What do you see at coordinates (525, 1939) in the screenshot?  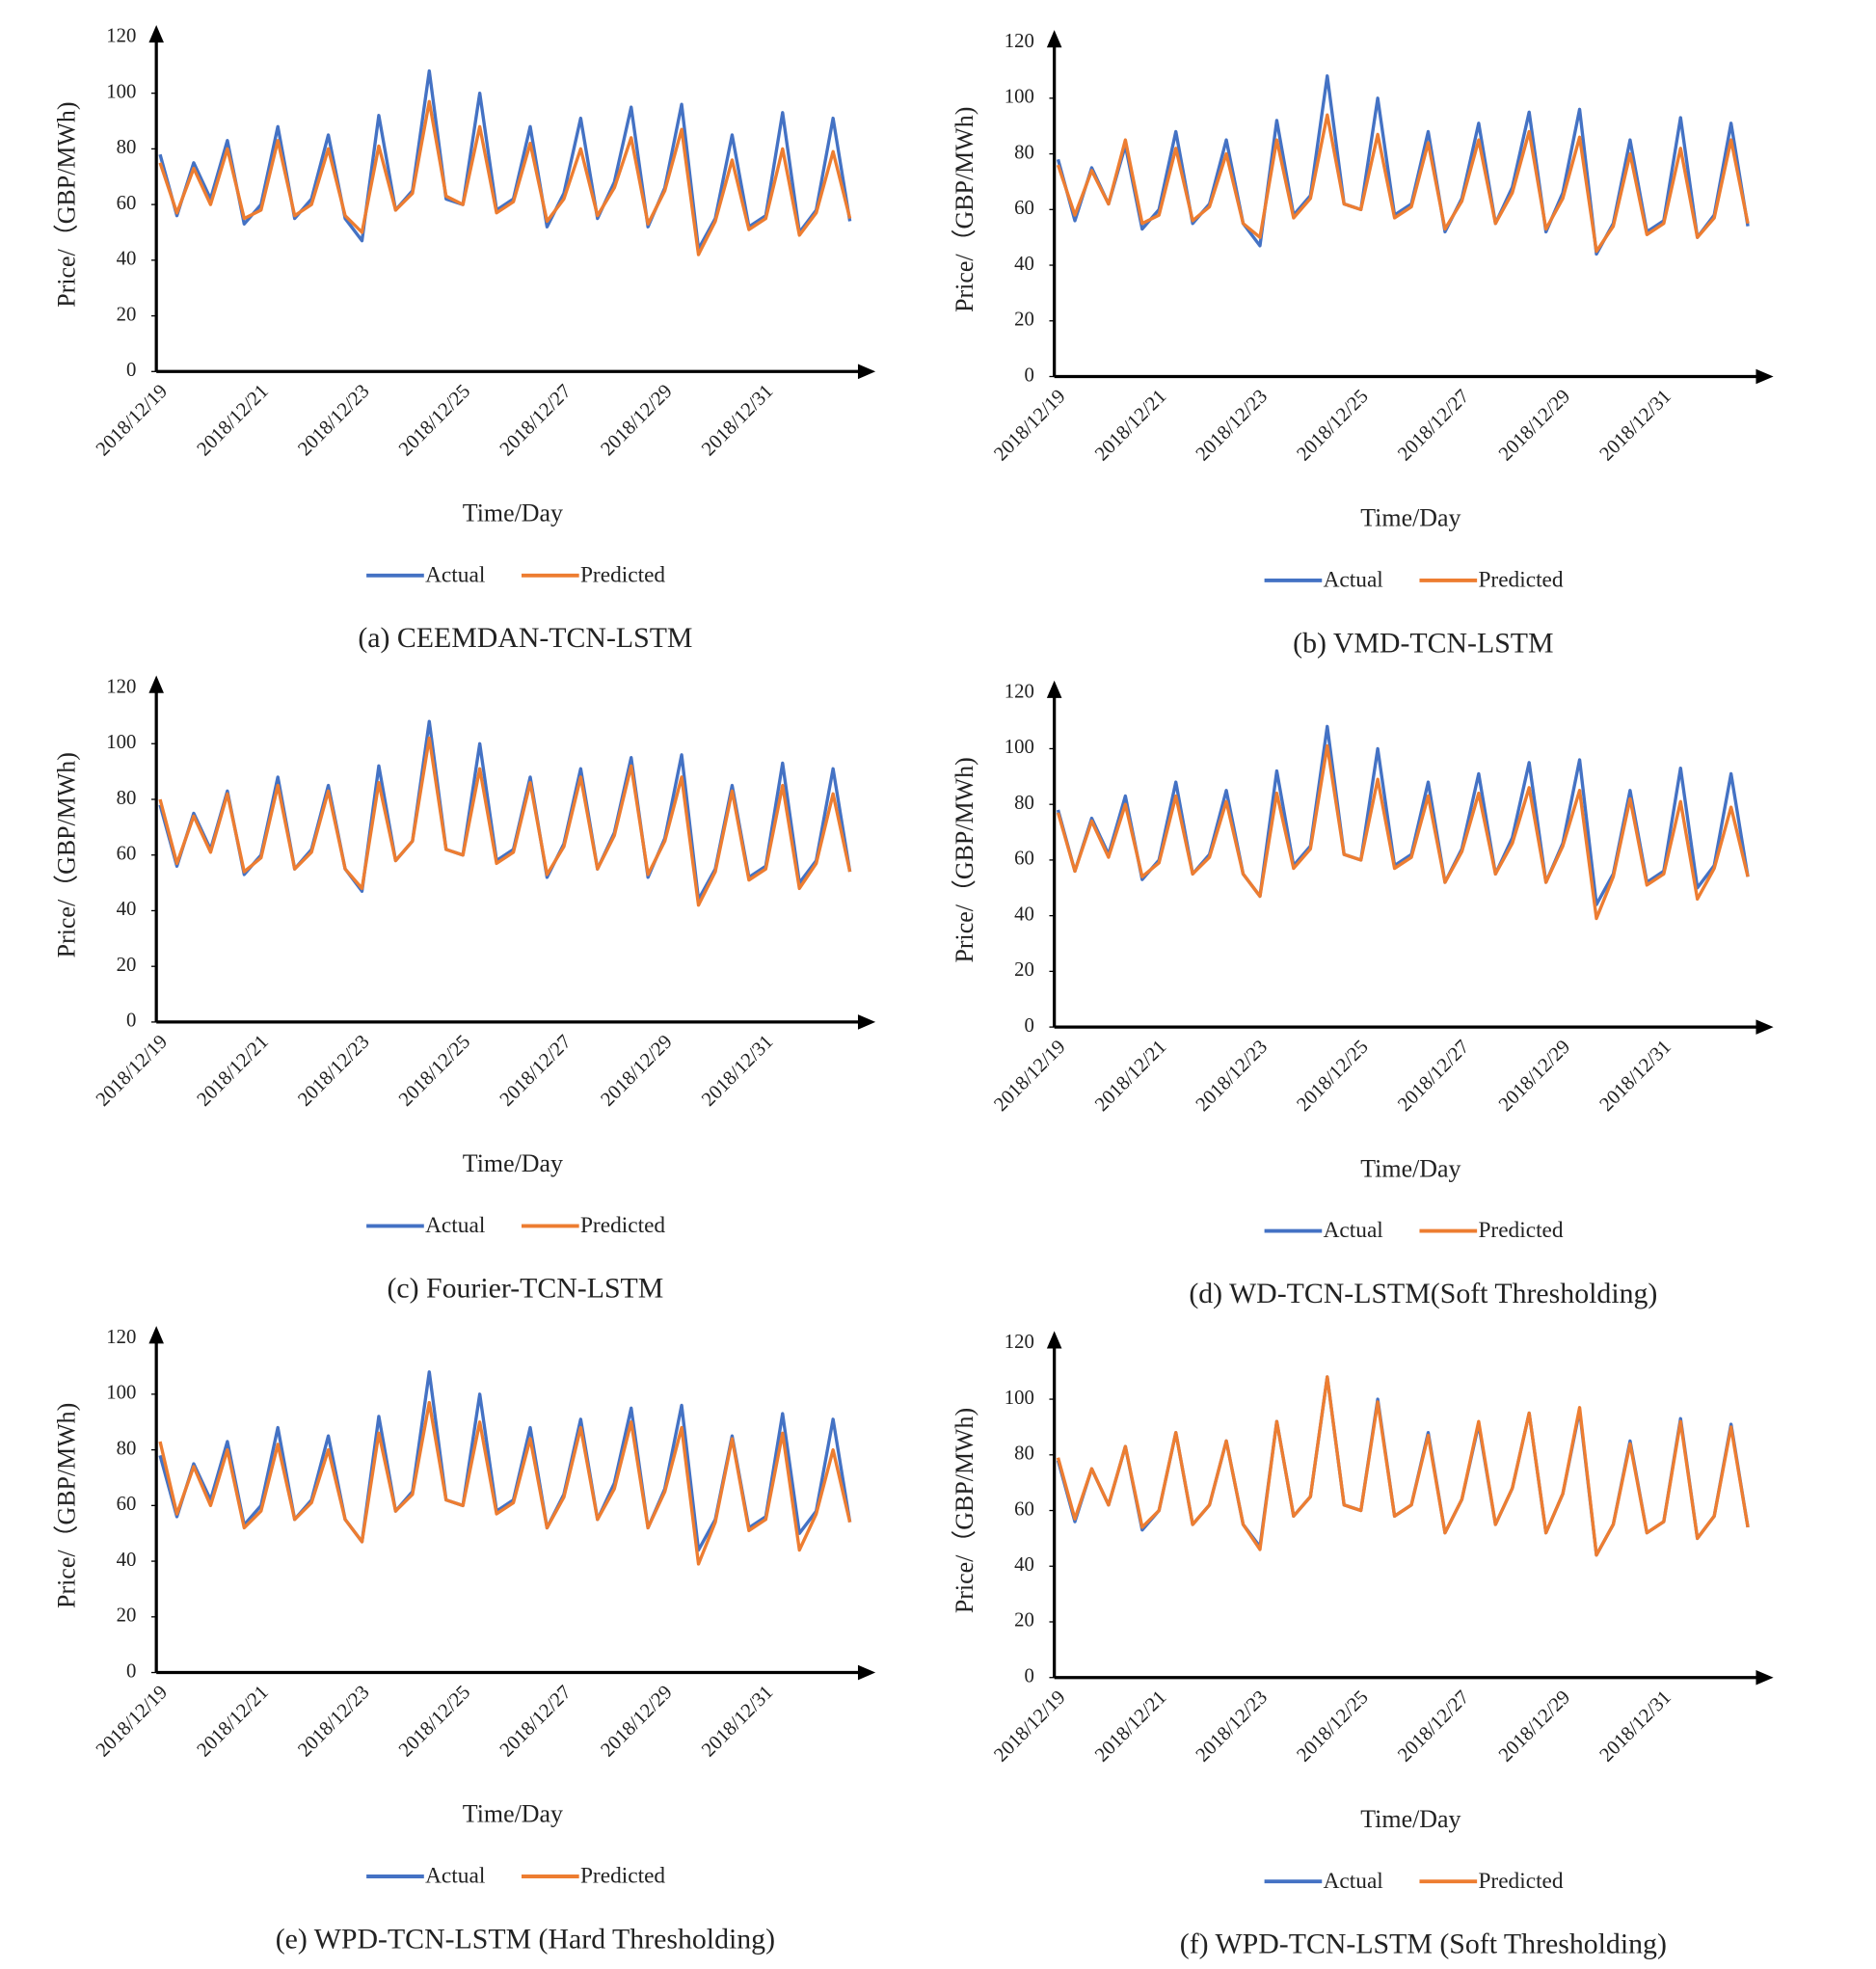 I see `chart-caption: (e) WPD-TCN-LSTM (Hard Thresholding)` at bounding box center [525, 1939].